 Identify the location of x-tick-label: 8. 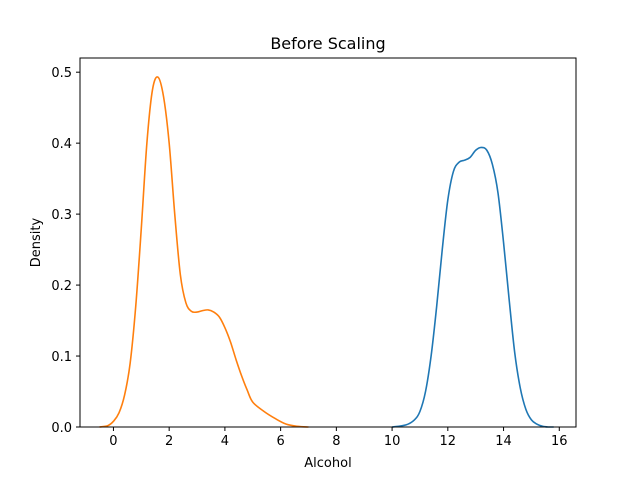
(336, 441).